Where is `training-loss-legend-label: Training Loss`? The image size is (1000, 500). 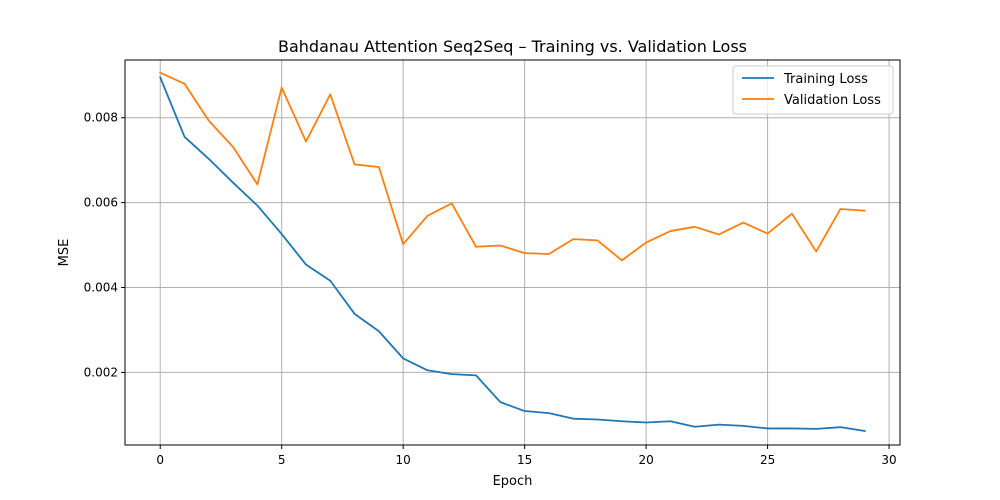 training-loss-legend-label: Training Loss is located at coordinates (825, 79).